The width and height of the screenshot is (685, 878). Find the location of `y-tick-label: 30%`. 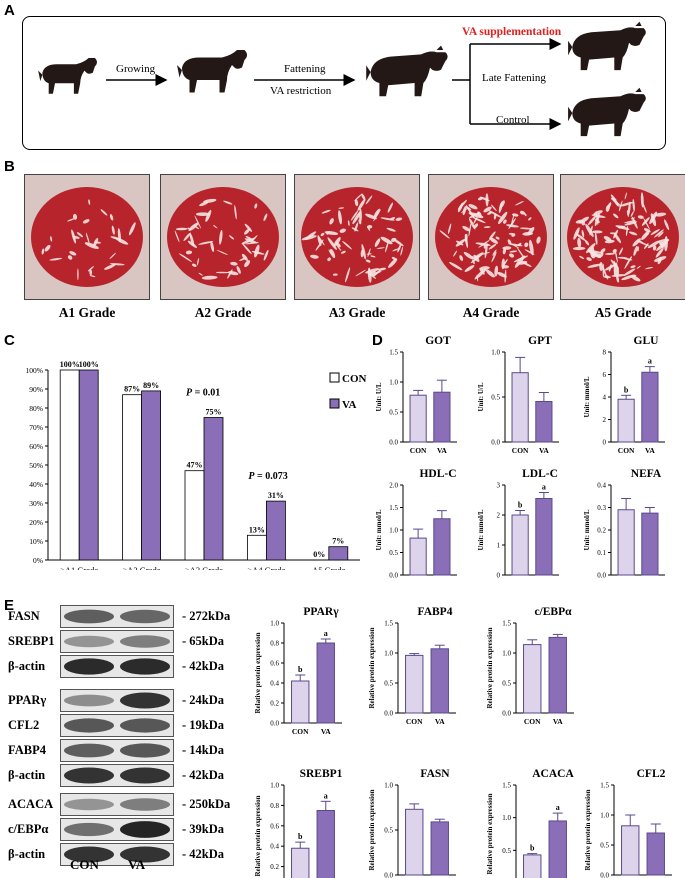

y-tick-label: 30% is located at coordinates (36, 503).